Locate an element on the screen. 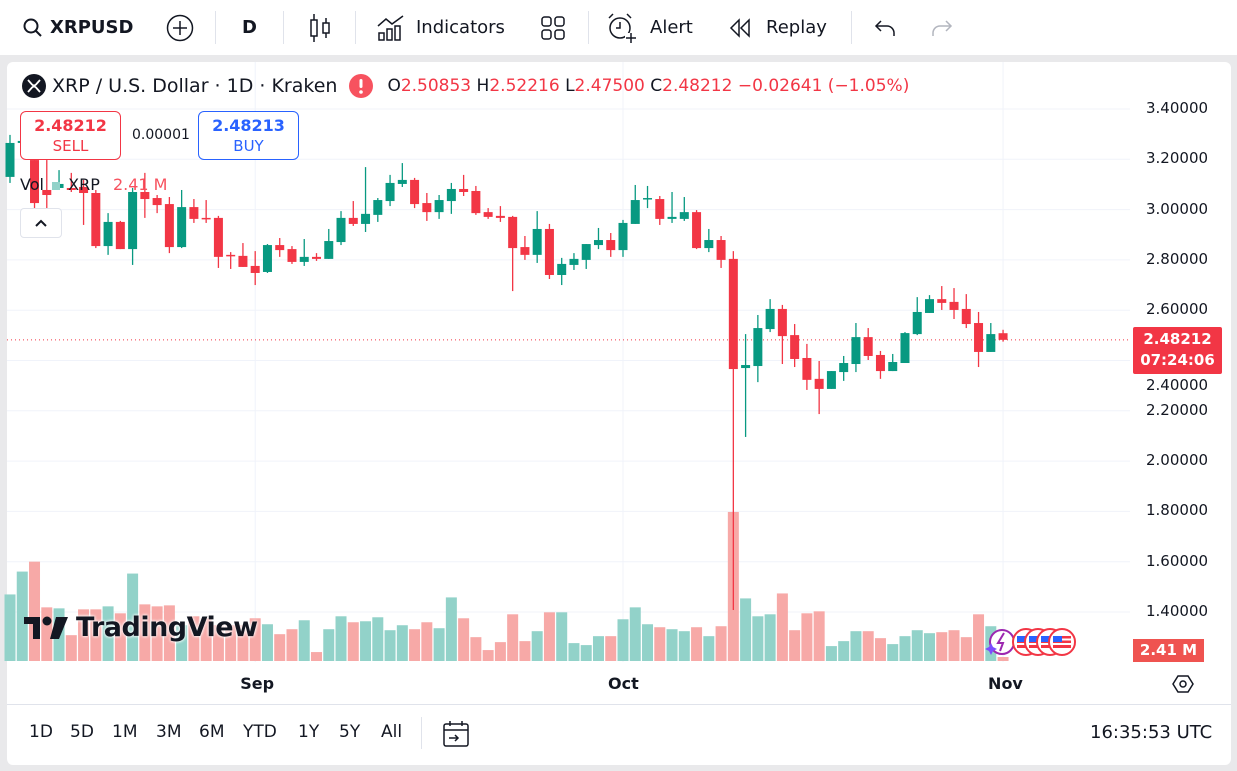 Image resolution: width=1237 pixels, height=771 pixels. range-1m: 1M is located at coordinates (125, 732).